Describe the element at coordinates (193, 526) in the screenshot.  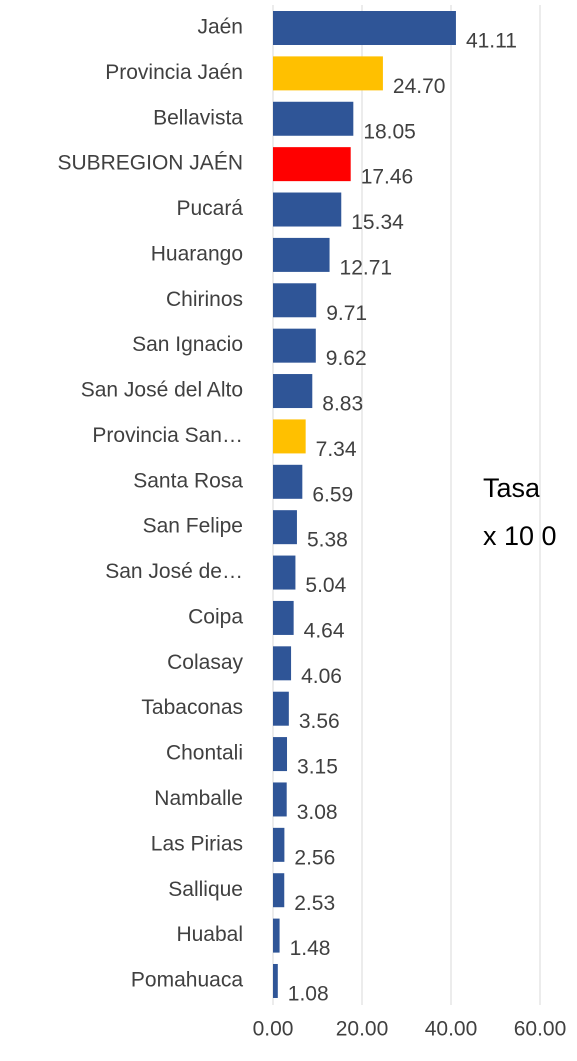
I see `y-tick-label: San Felipe` at that location.